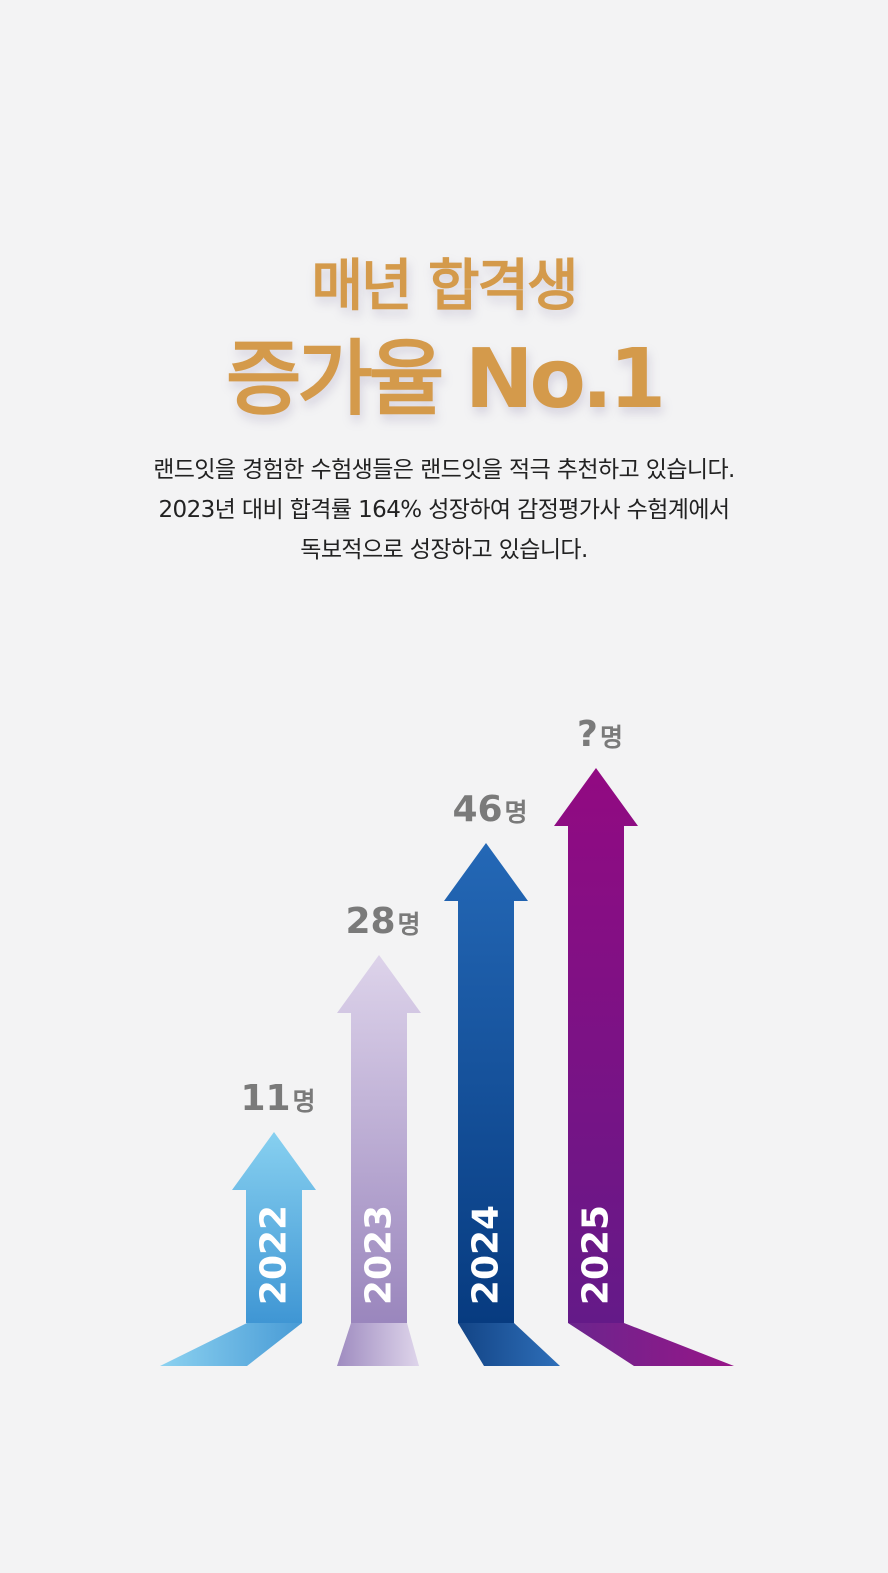 The width and height of the screenshot is (888, 1573). Describe the element at coordinates (611, 737) in the screenshot. I see `value-unit-2025: 명` at that location.